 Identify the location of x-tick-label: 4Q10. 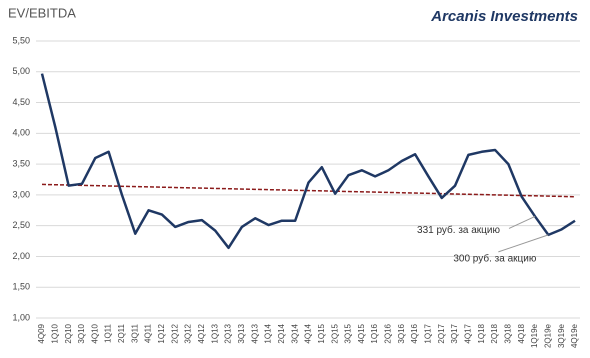
(94, 333).